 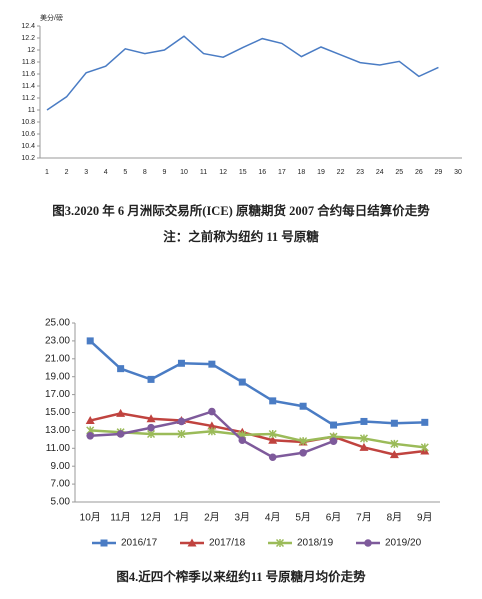 What do you see at coordinates (364, 518) in the screenshot?
I see `x-tick-label: 7月` at bounding box center [364, 518].